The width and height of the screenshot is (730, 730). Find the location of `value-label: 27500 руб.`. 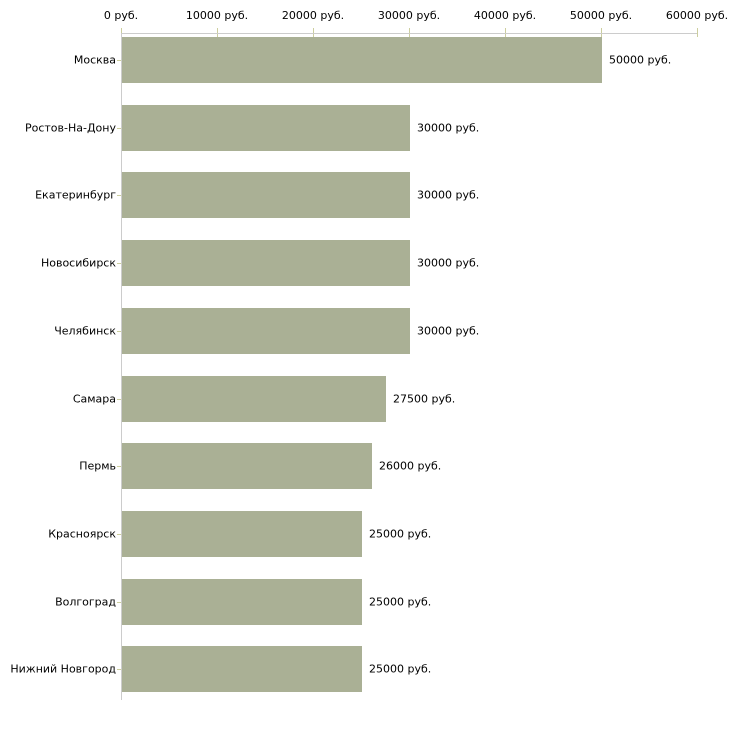

value-label: 27500 руб. is located at coordinates (424, 398).